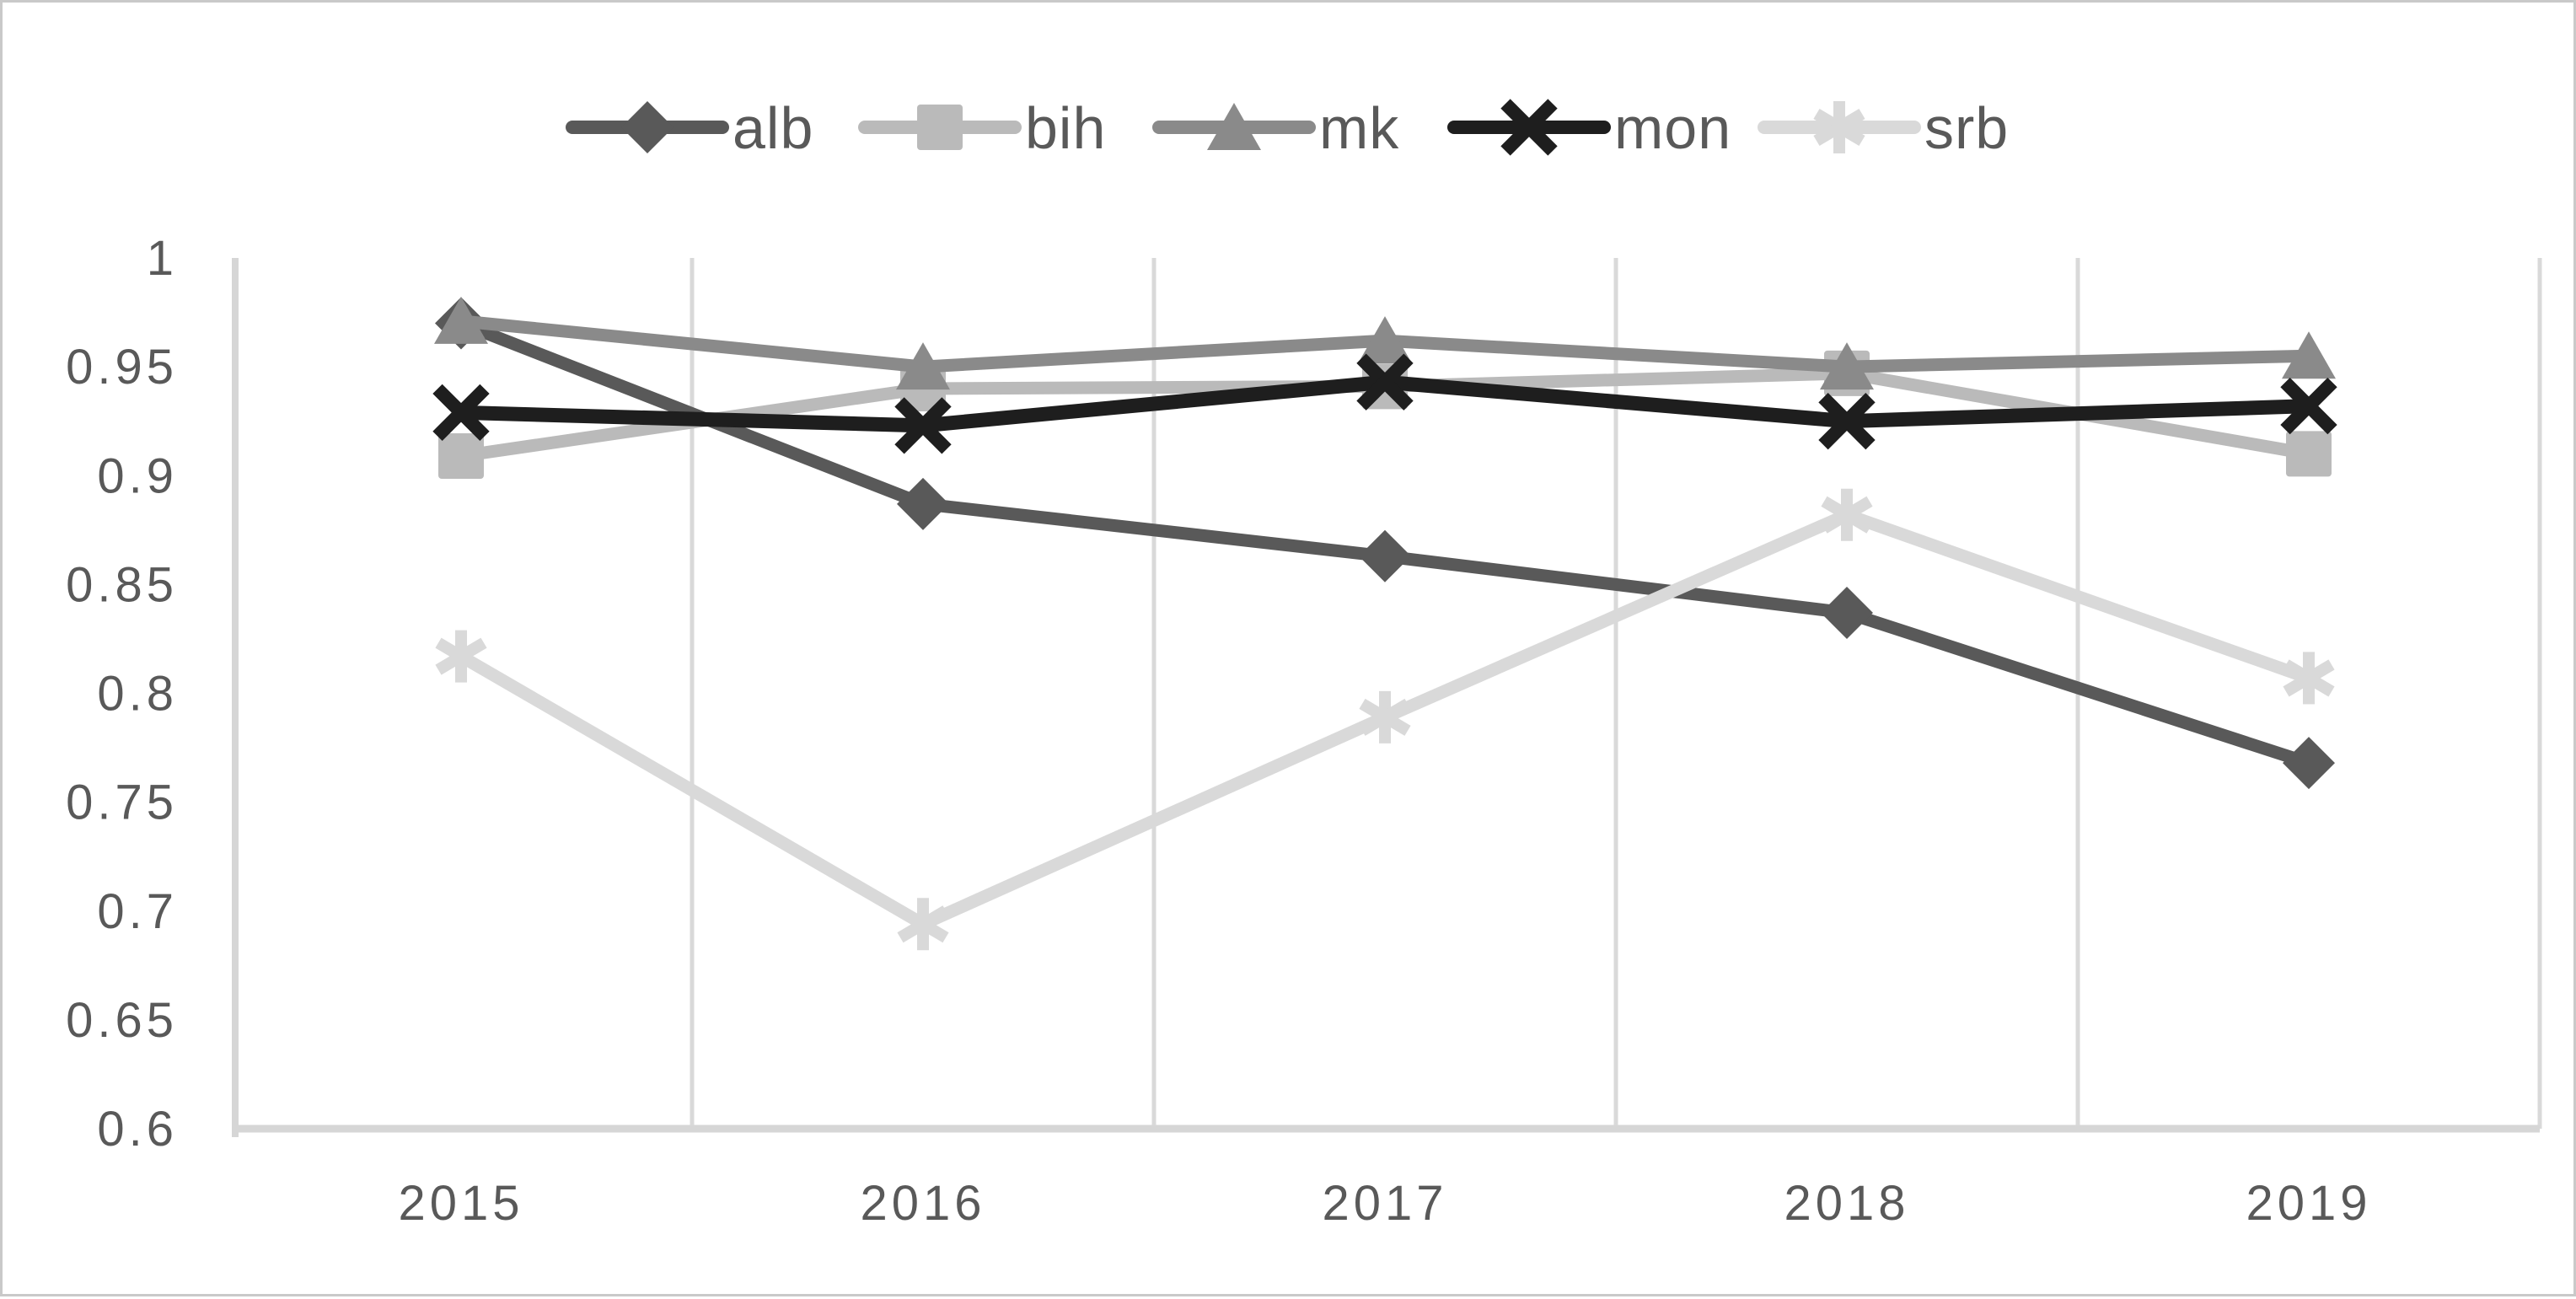  What do you see at coordinates (137, 694) in the screenshot?
I see `y-tick-label: 0.8` at bounding box center [137, 694].